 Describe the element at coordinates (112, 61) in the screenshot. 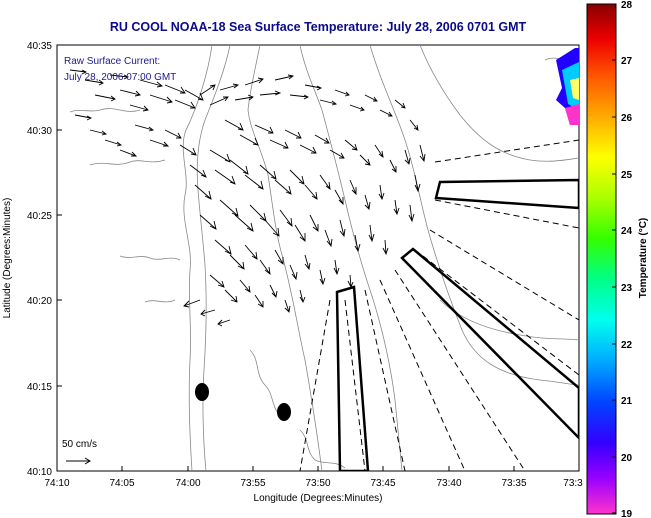

I see `current-annotation-line1: Raw Surface Current:` at that location.